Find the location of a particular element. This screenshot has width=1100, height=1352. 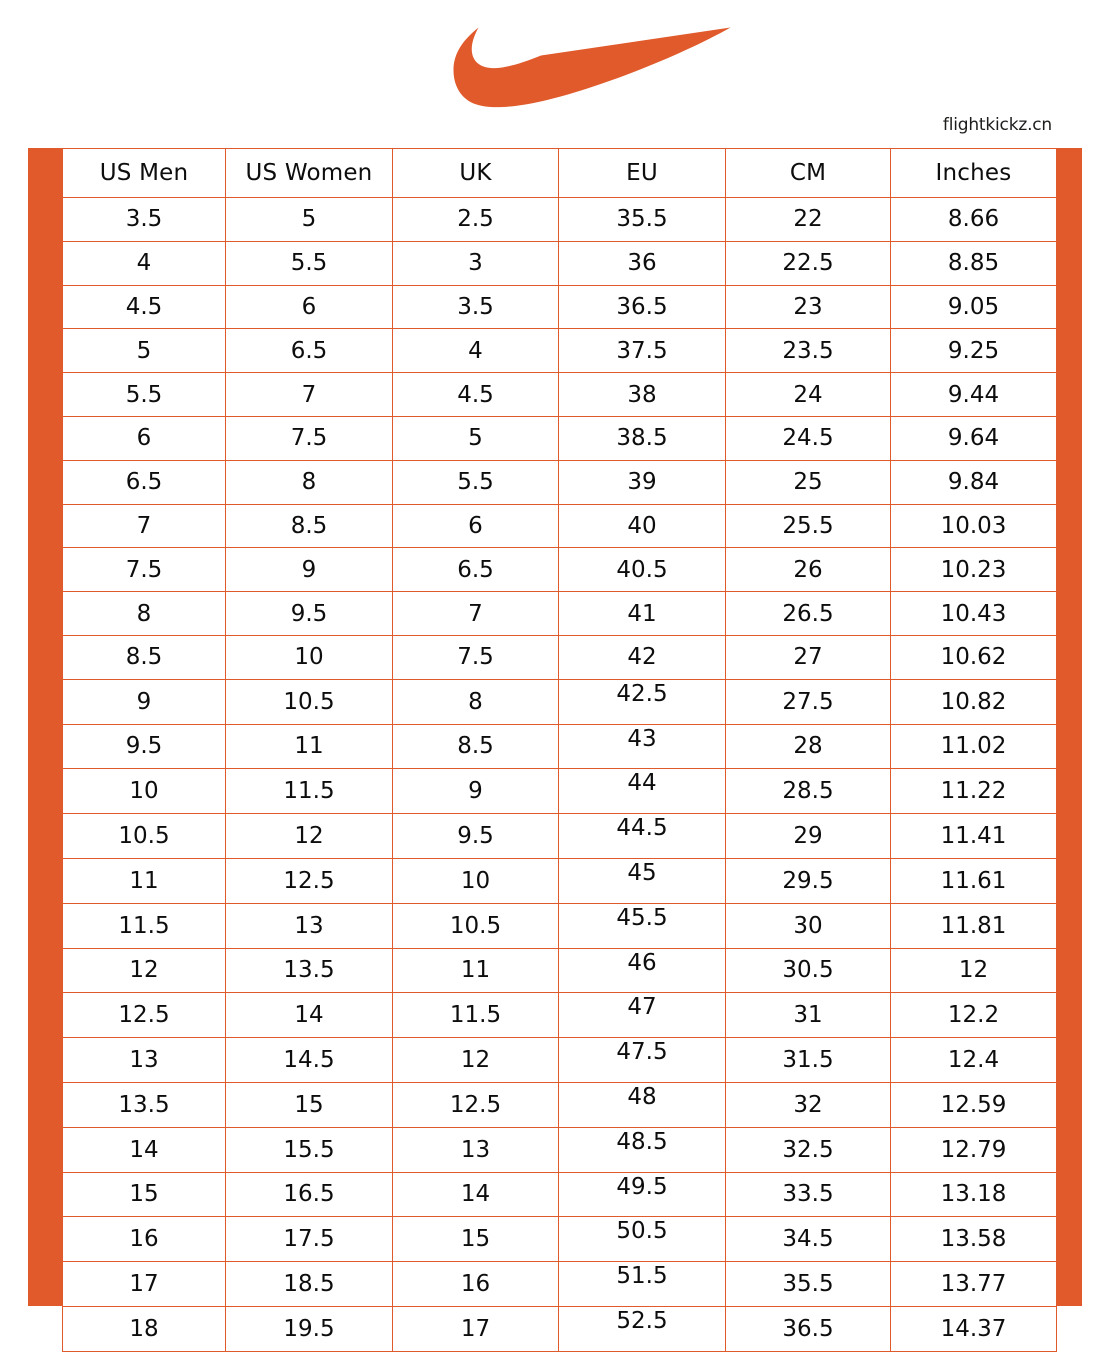

cell-cm: 27.5 is located at coordinates (808, 701).